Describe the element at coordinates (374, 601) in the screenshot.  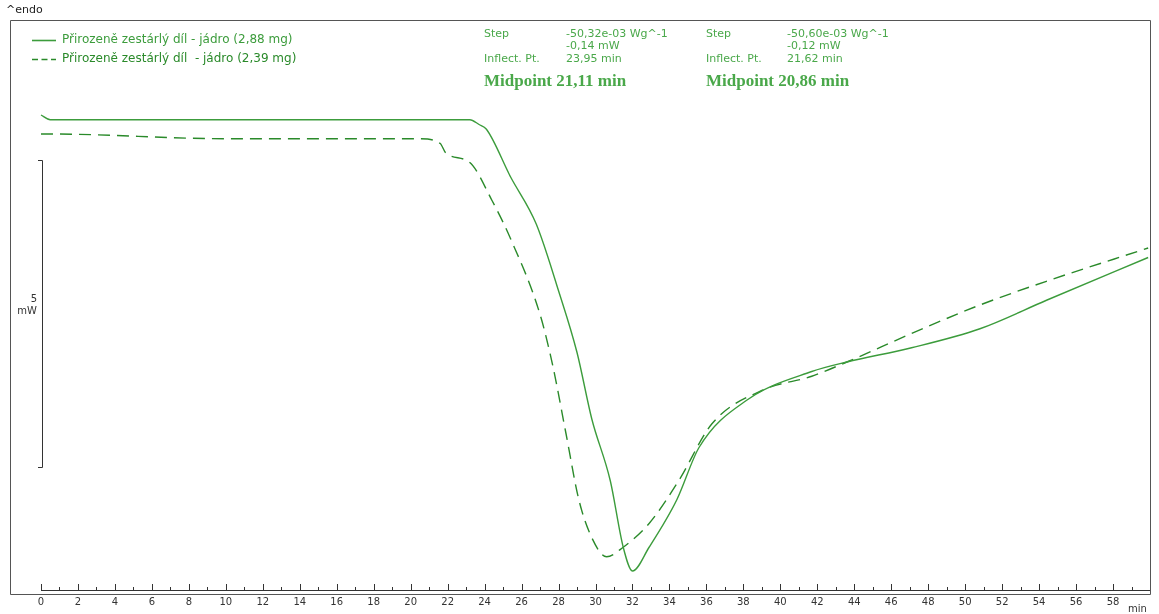
I see `x-tick-label: 18` at that location.